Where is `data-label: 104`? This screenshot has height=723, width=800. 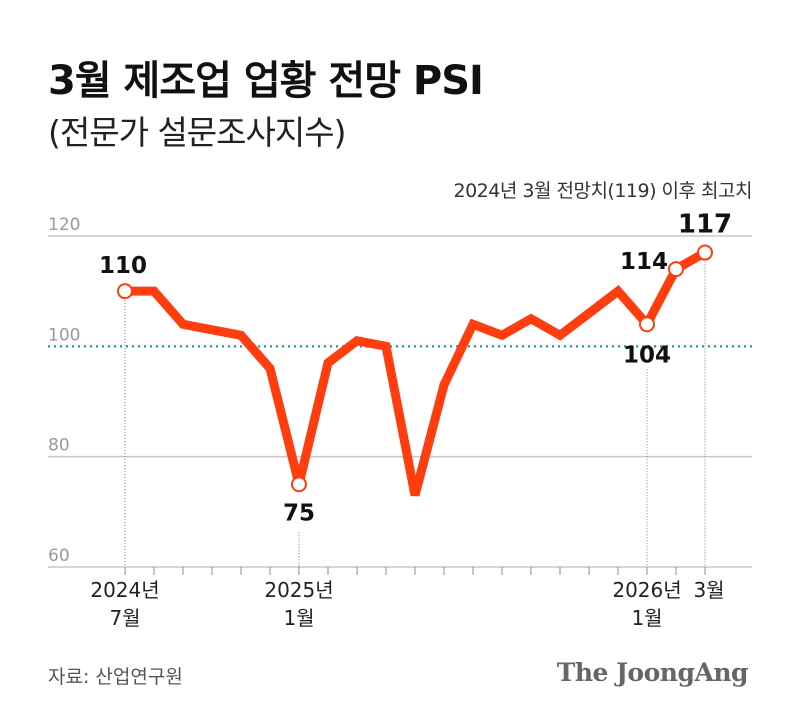 data-label: 104 is located at coordinates (647, 355).